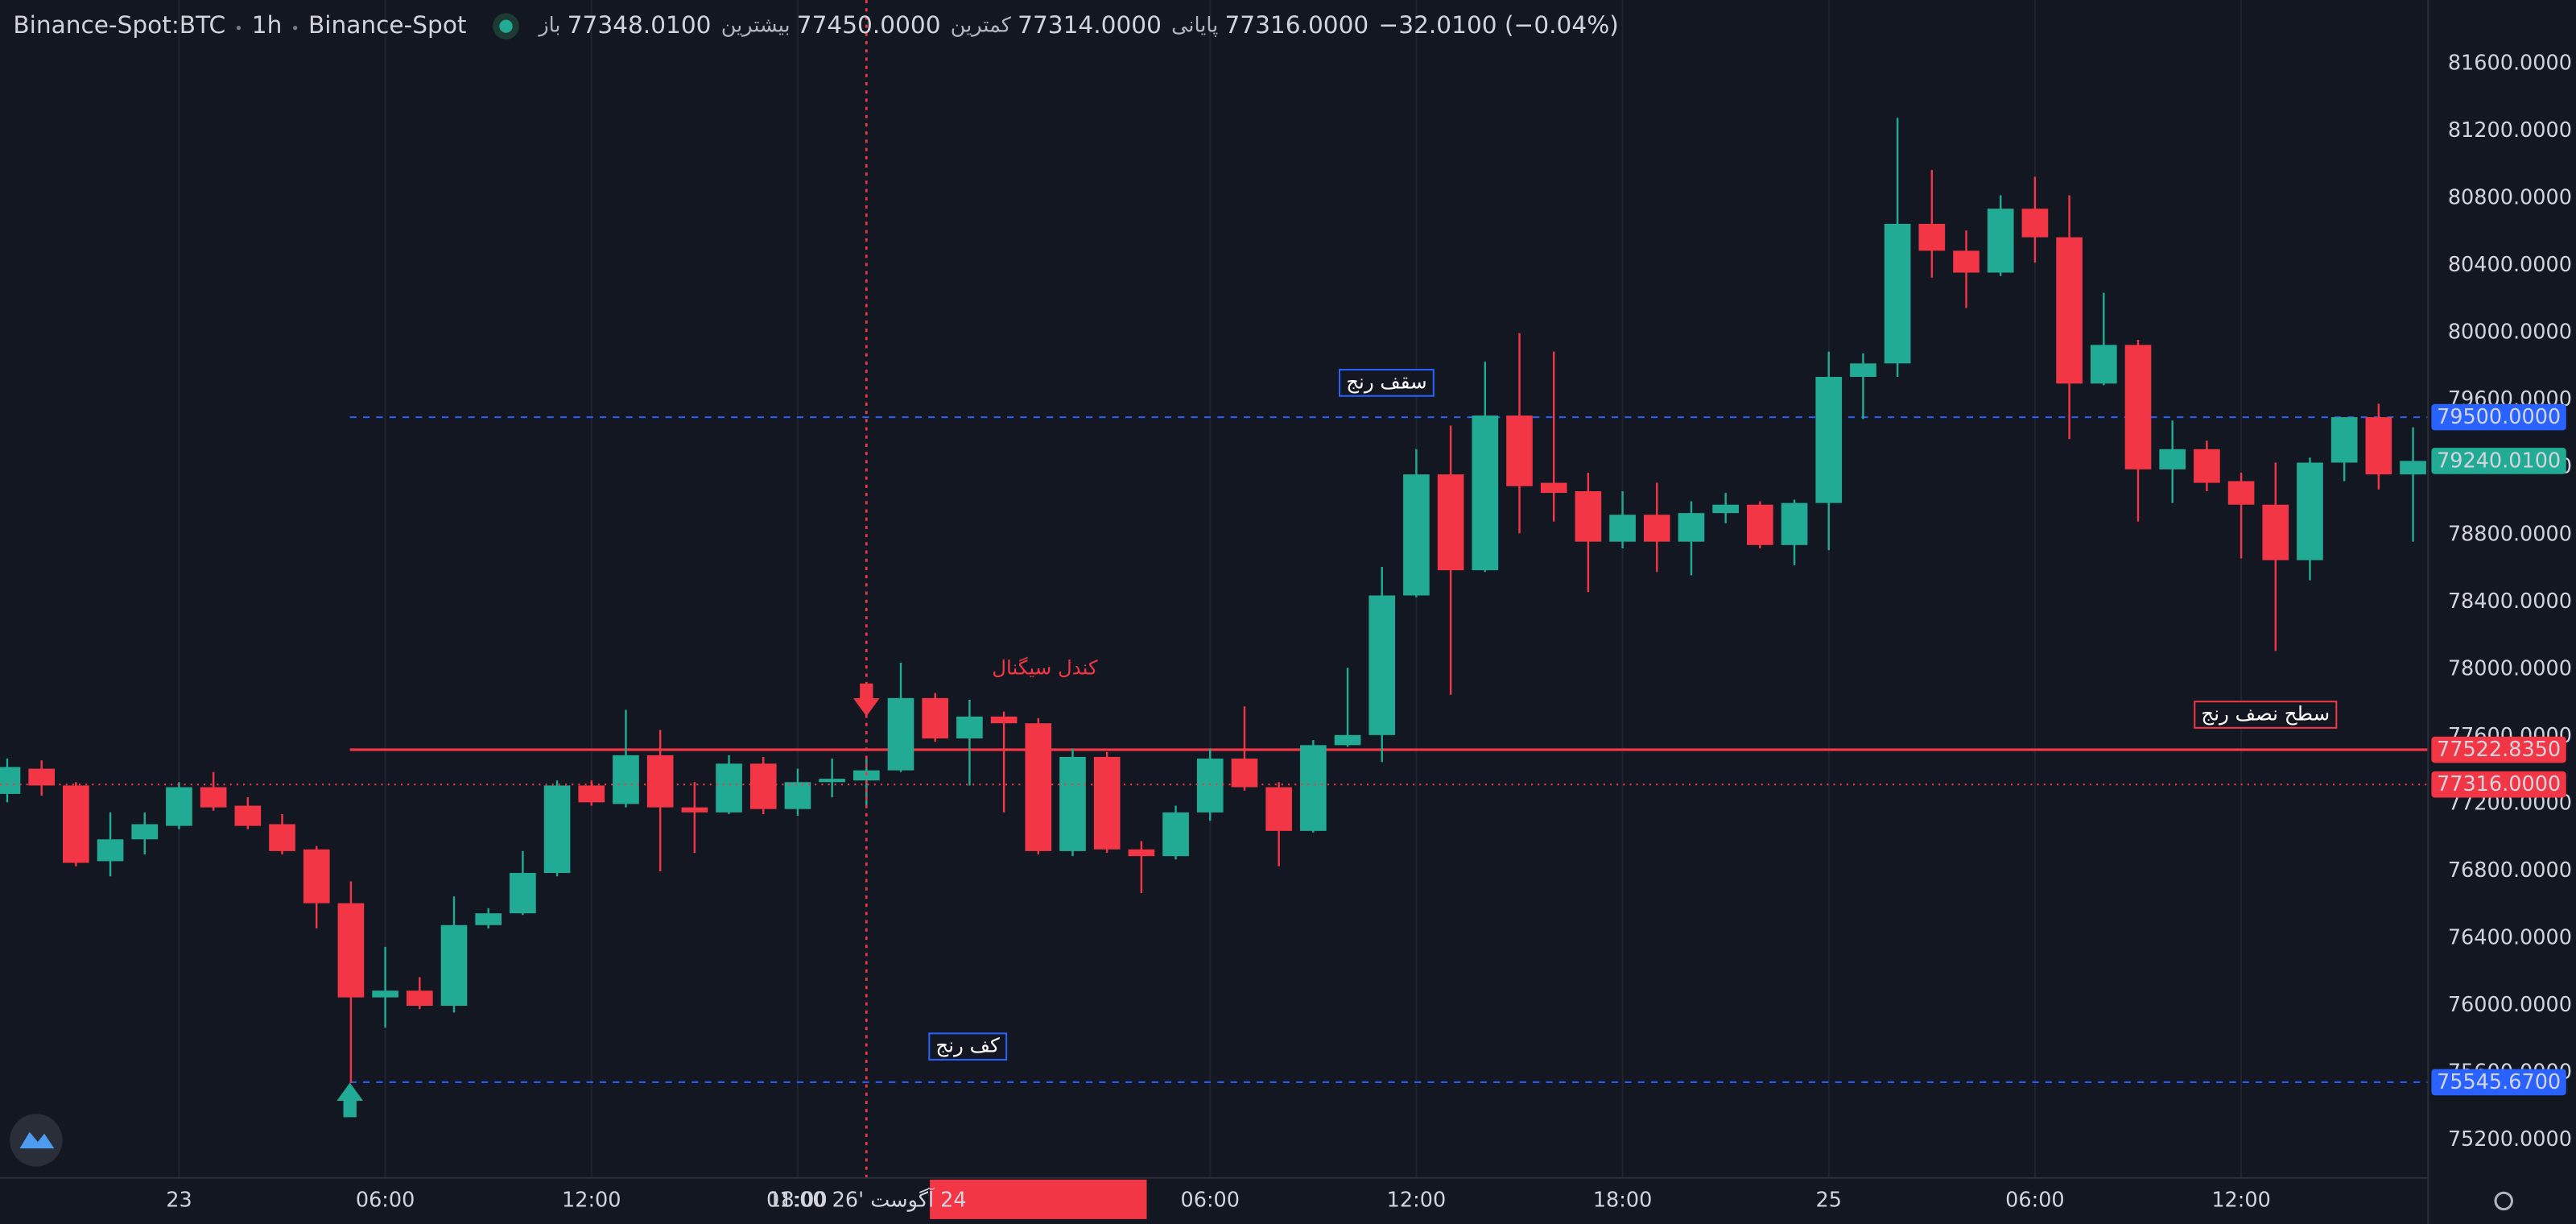  I want to click on x-tick-label: 23, so click(179, 1200).